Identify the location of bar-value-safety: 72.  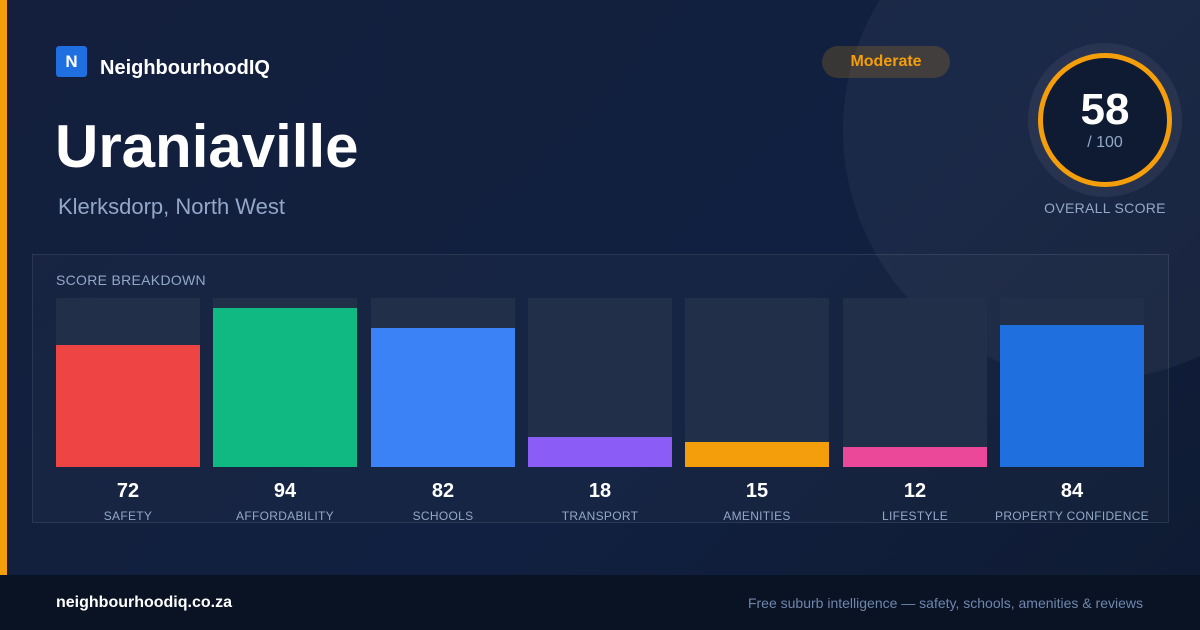
(128, 491).